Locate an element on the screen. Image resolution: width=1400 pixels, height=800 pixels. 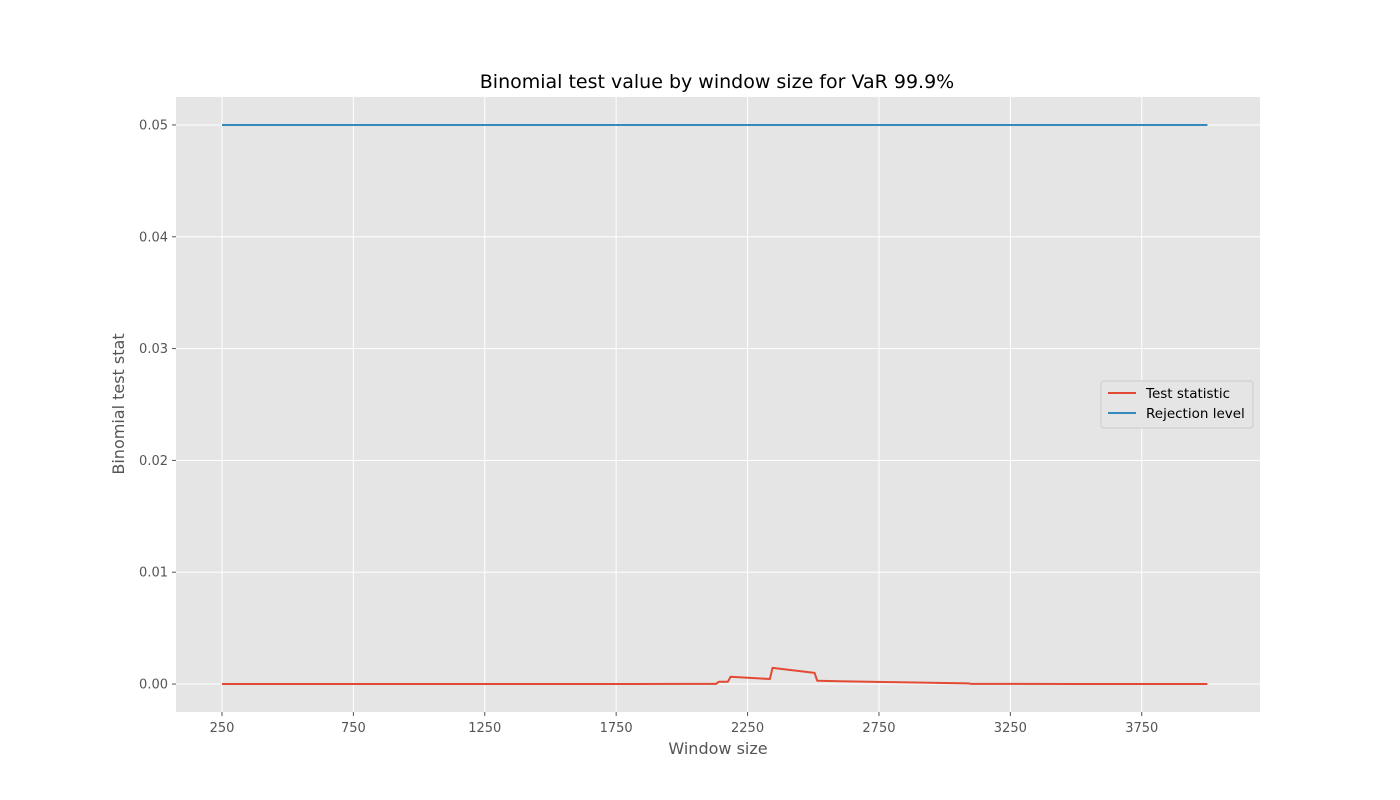
x-tick-label: 250 is located at coordinates (222, 728).